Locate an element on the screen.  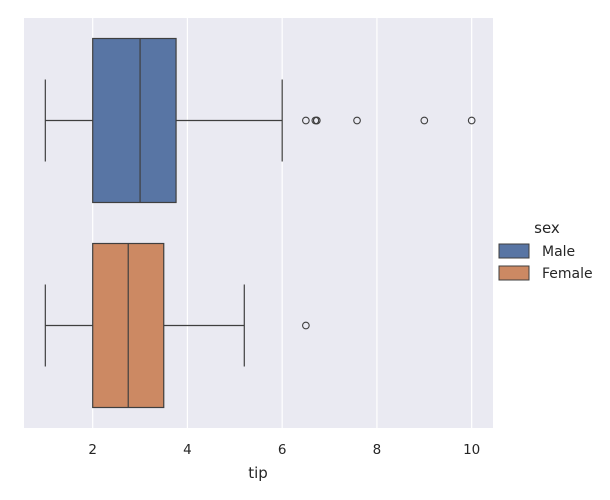
x-axis-title: tip is located at coordinates (258, 473).